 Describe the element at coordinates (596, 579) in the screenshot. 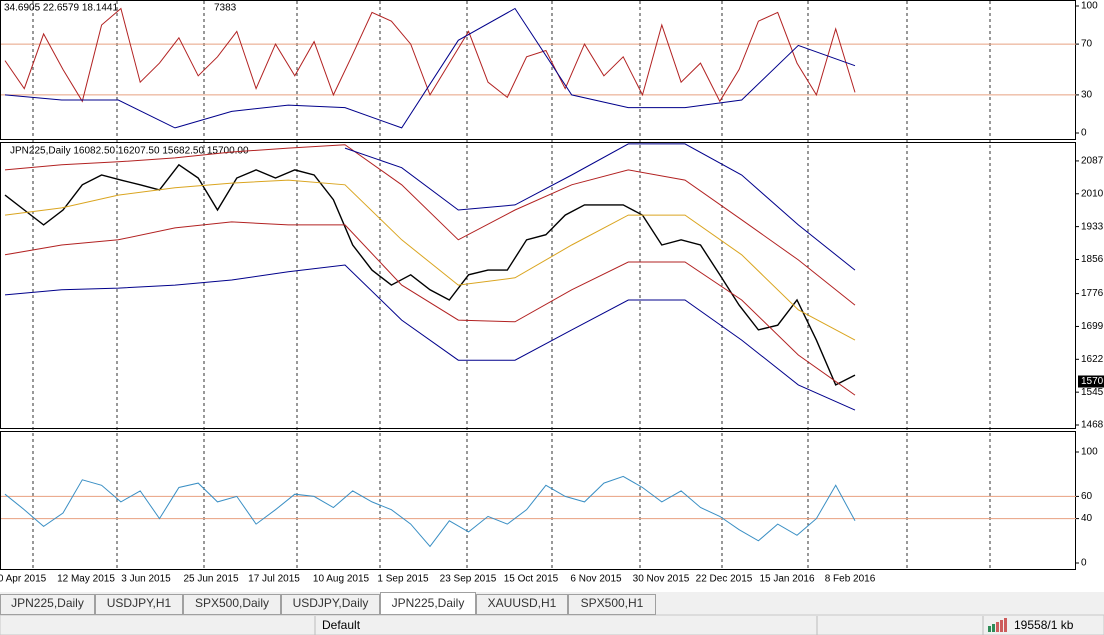

I see `x-axis-label: 6 Nov 2015` at that location.